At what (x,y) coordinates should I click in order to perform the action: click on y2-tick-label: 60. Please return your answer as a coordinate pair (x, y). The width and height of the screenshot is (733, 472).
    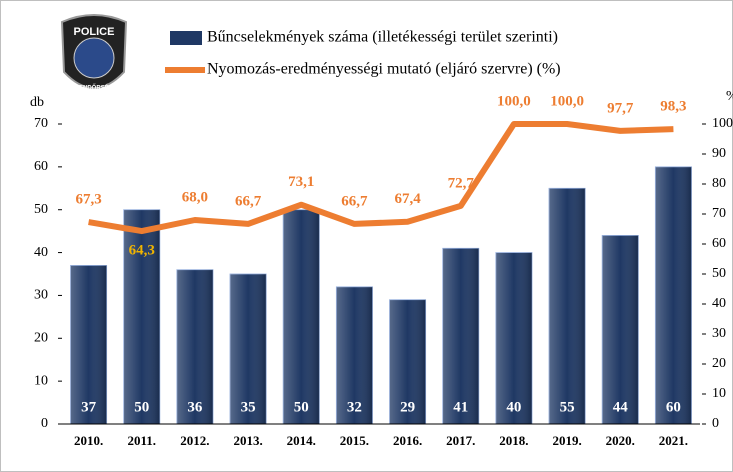
    Looking at the image, I should click on (719, 243).